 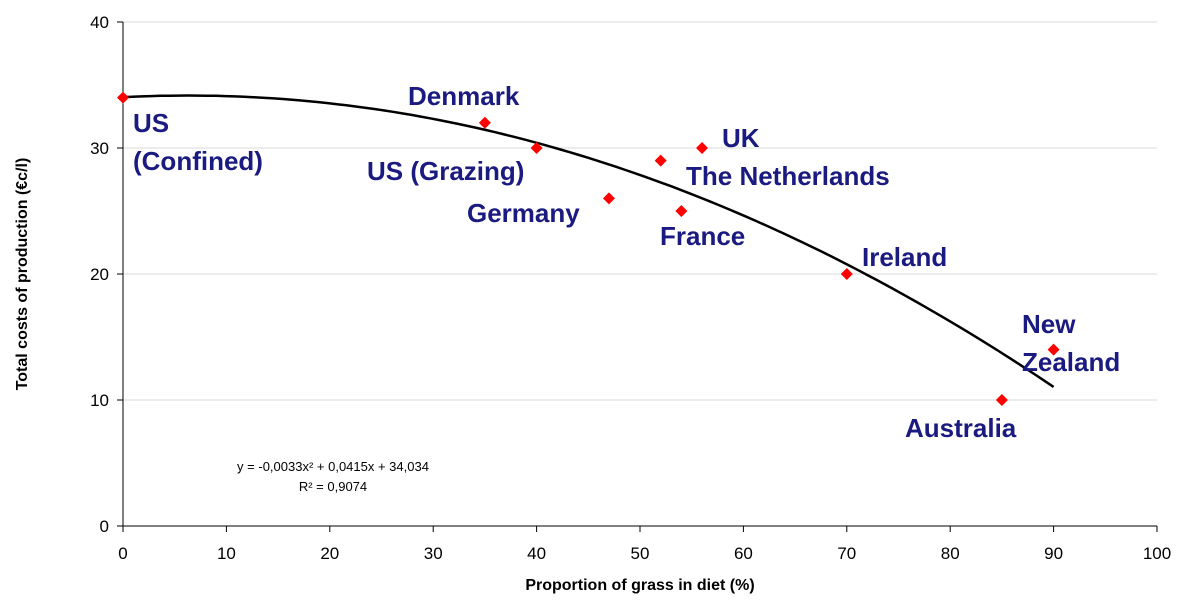 I want to click on y-tick-label: 10, so click(x=99, y=400).